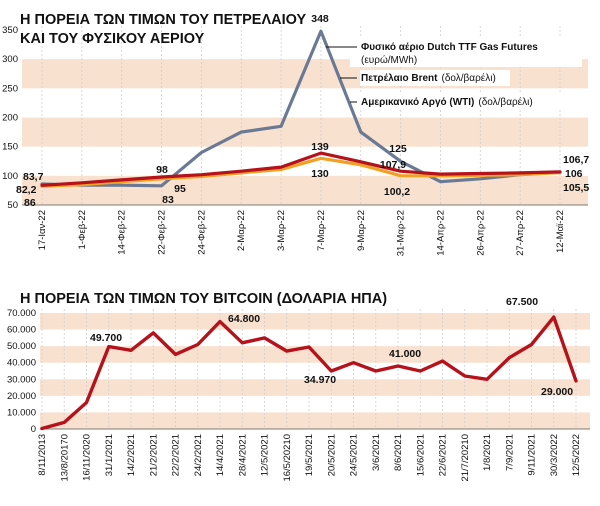 The width and height of the screenshot is (600, 506). I want to click on label-btc-41000: 41.000, so click(405, 354).